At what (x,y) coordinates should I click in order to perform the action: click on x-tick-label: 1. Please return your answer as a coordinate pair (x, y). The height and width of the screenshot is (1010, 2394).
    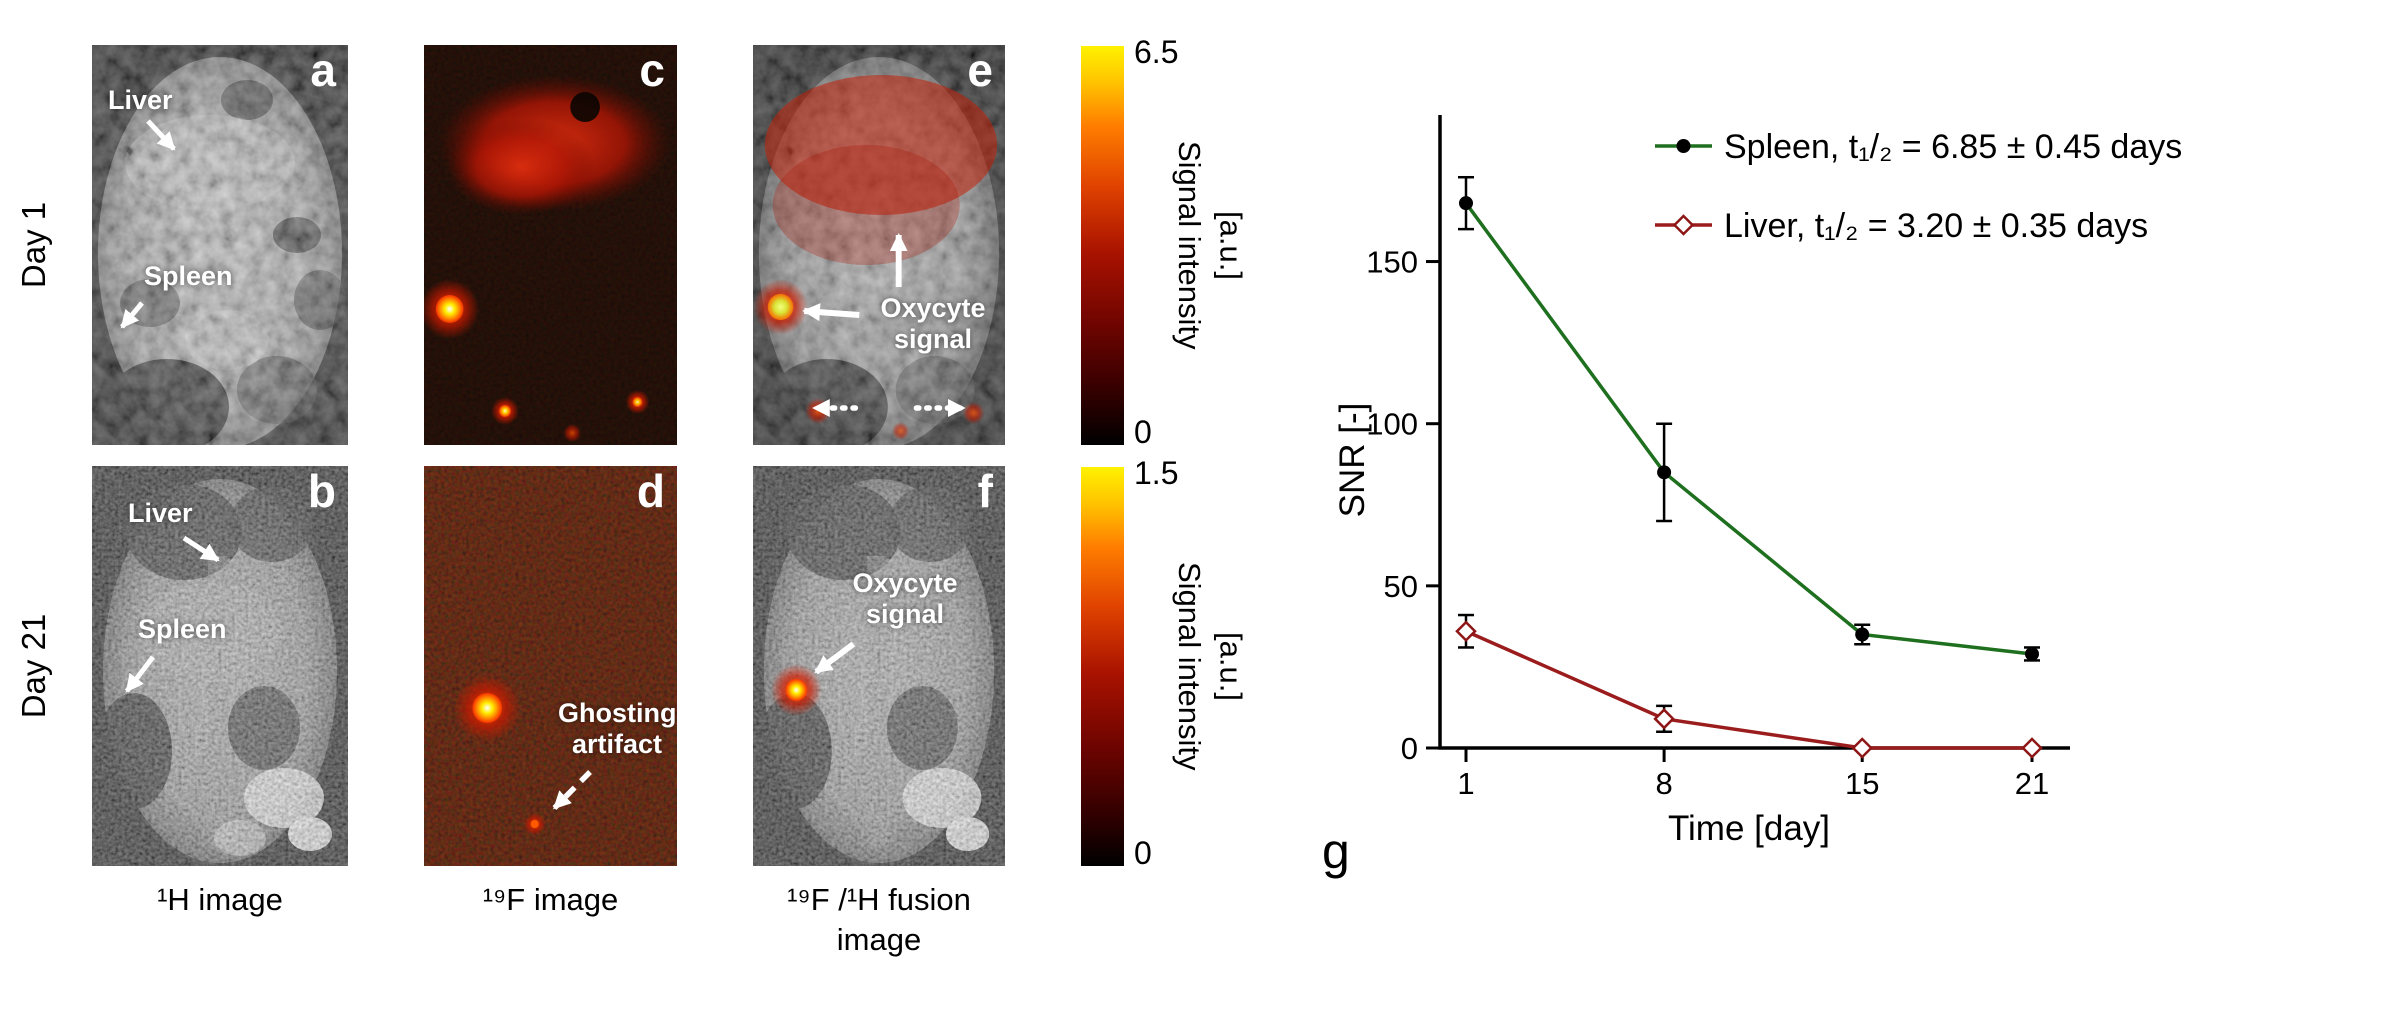
    Looking at the image, I should click on (1465, 783).